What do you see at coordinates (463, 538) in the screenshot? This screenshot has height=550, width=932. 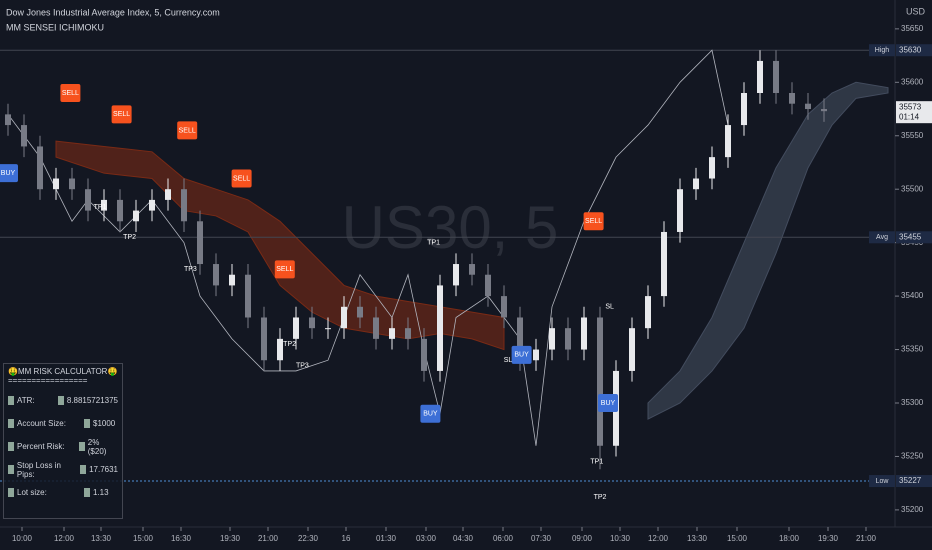 I see `x-tick-label: 04:30` at bounding box center [463, 538].